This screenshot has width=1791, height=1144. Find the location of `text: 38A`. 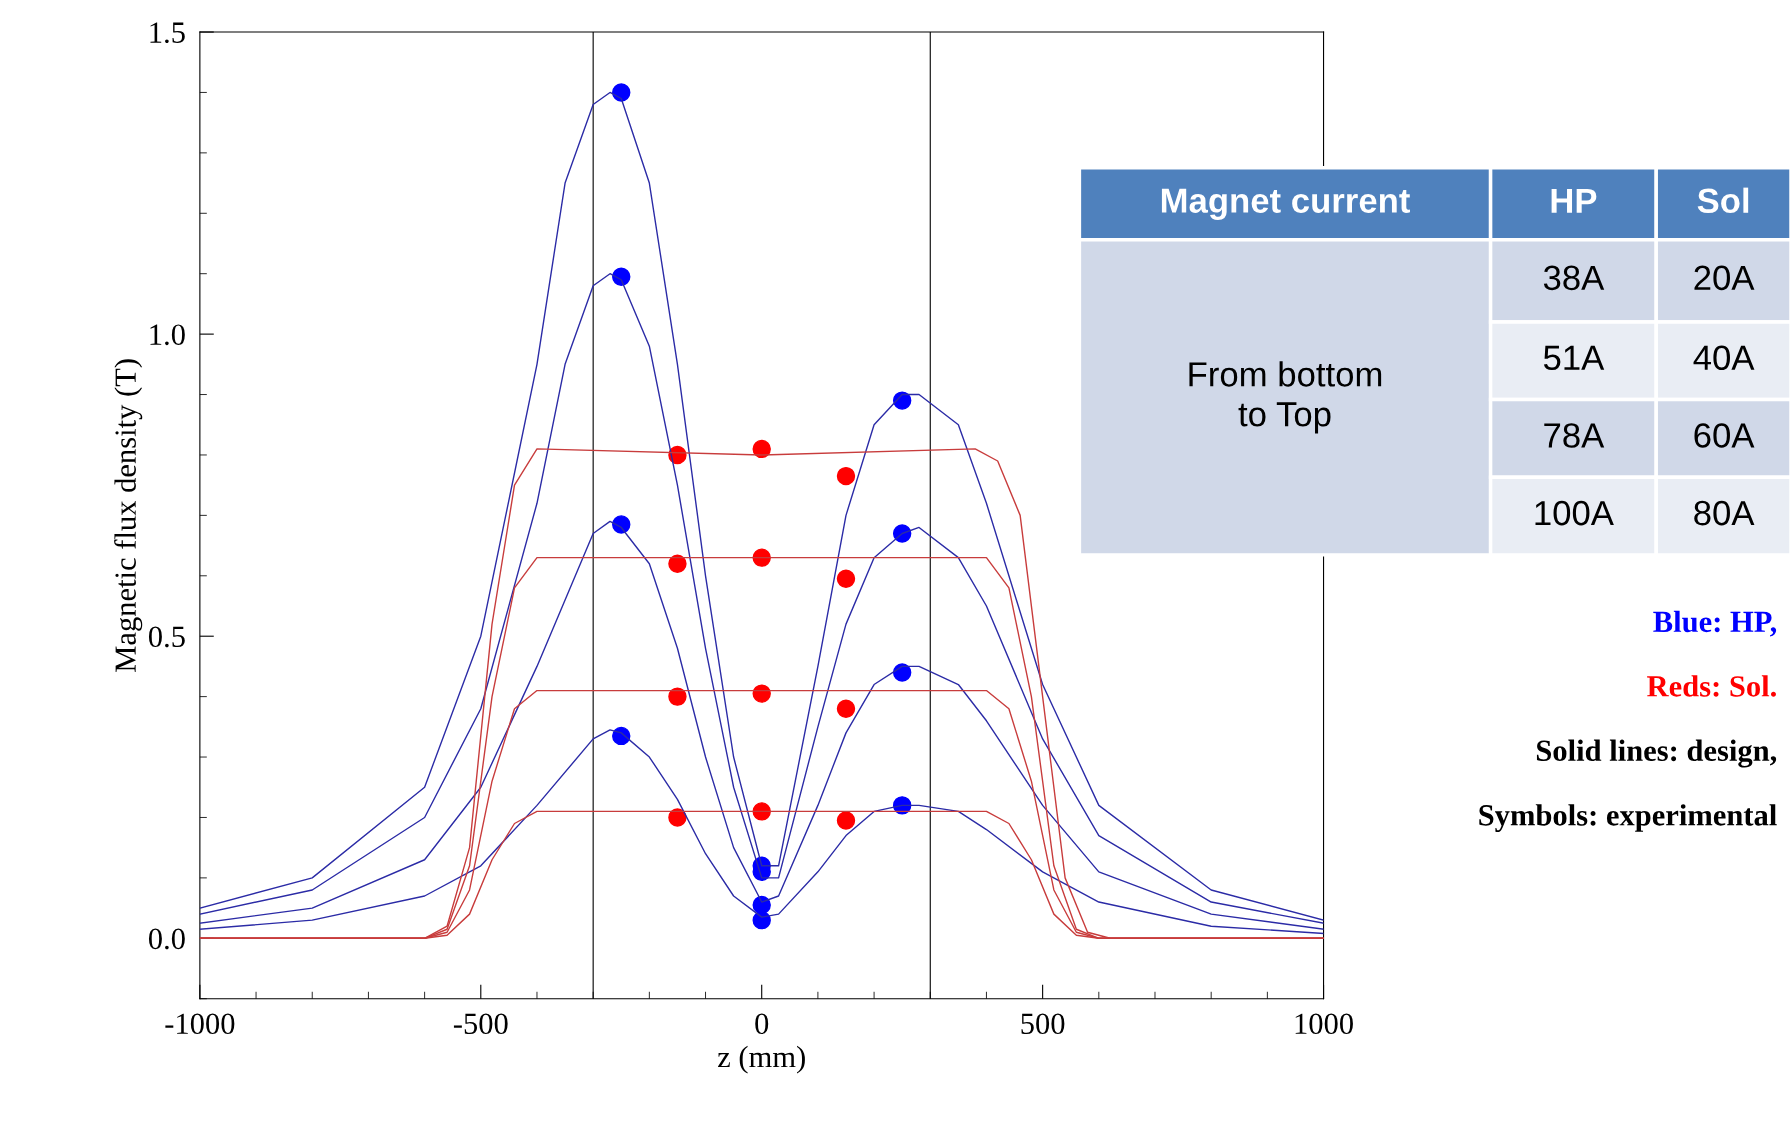

text: 38A is located at coordinates (1574, 278).